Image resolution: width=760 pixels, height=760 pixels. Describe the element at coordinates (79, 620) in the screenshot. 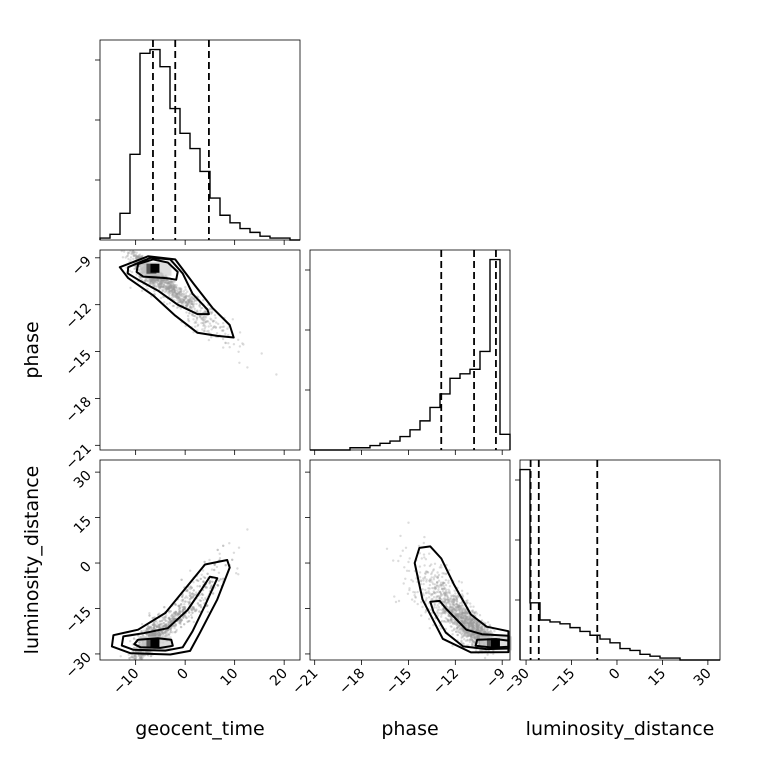

I see `y-tick-label: −15` at that location.